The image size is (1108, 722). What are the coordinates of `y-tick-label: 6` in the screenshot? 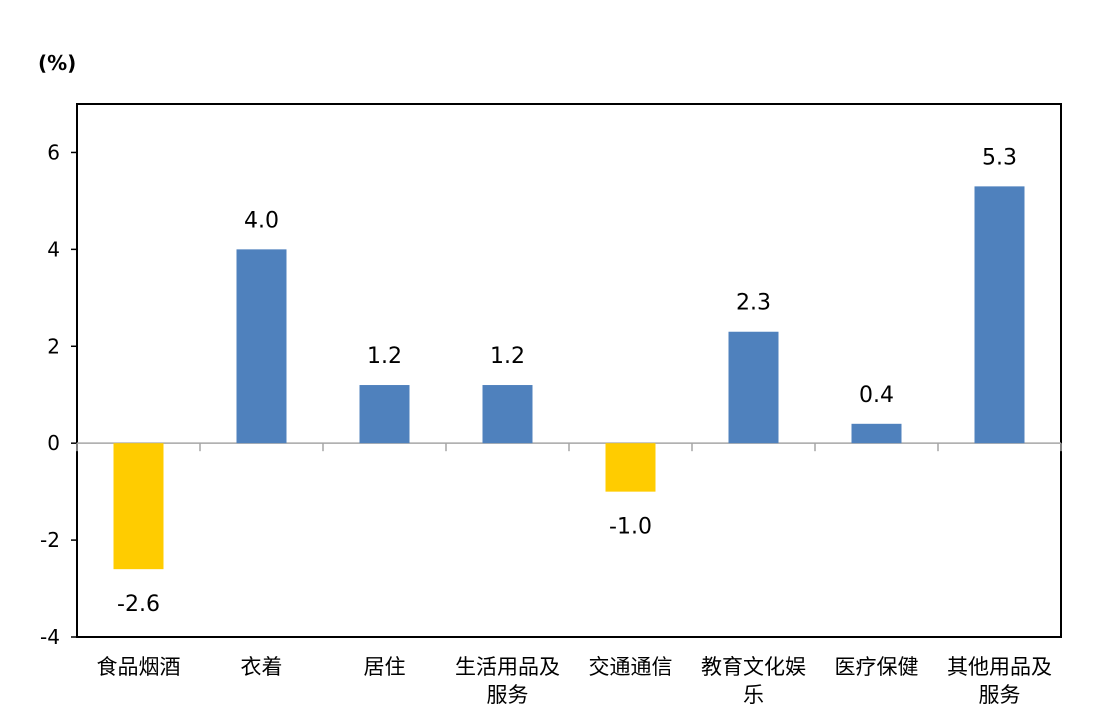 It's located at (53, 152).